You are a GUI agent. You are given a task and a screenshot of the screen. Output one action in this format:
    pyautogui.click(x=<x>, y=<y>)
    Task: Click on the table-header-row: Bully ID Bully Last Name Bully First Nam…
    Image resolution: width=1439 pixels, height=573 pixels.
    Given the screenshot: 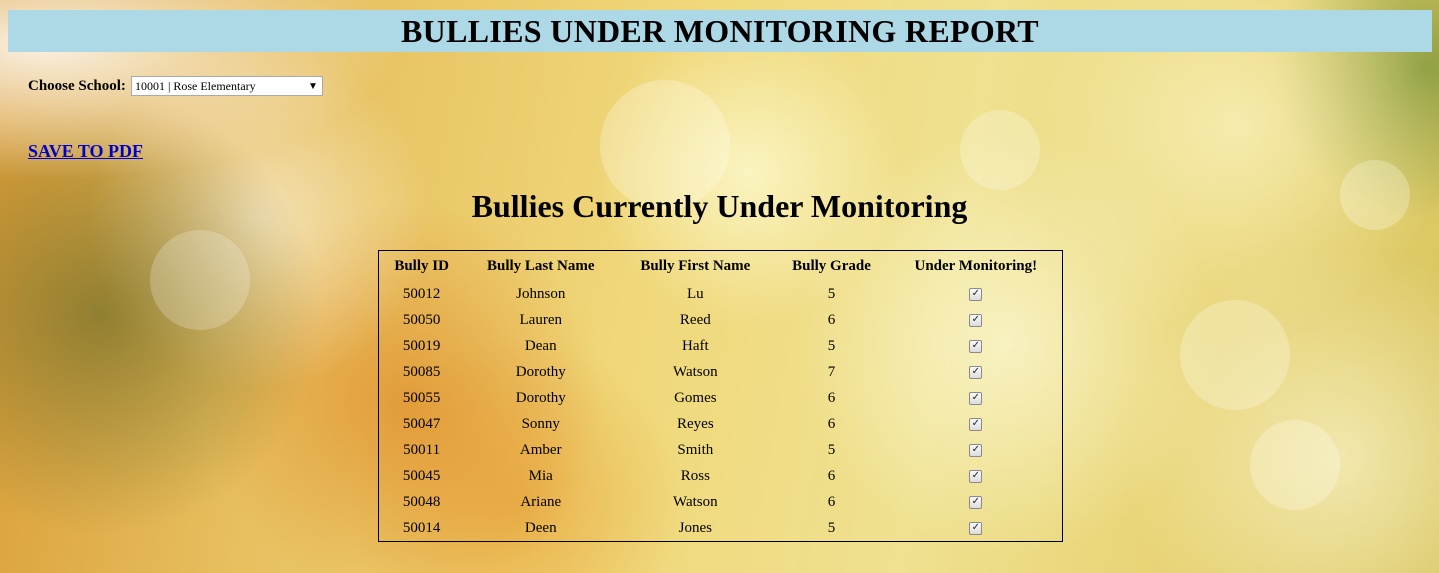 What is the action you would take?
    pyautogui.click(x=720, y=266)
    